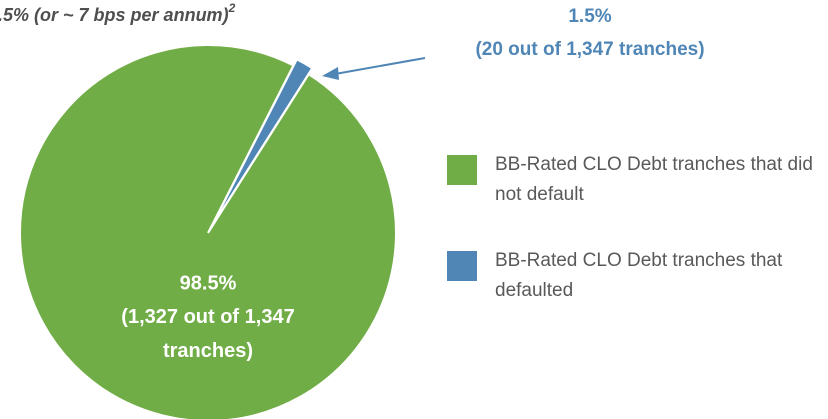 Image resolution: width=828 pixels, height=419 pixels. Describe the element at coordinates (380, 66) in the screenshot. I see `callout-line` at that location.